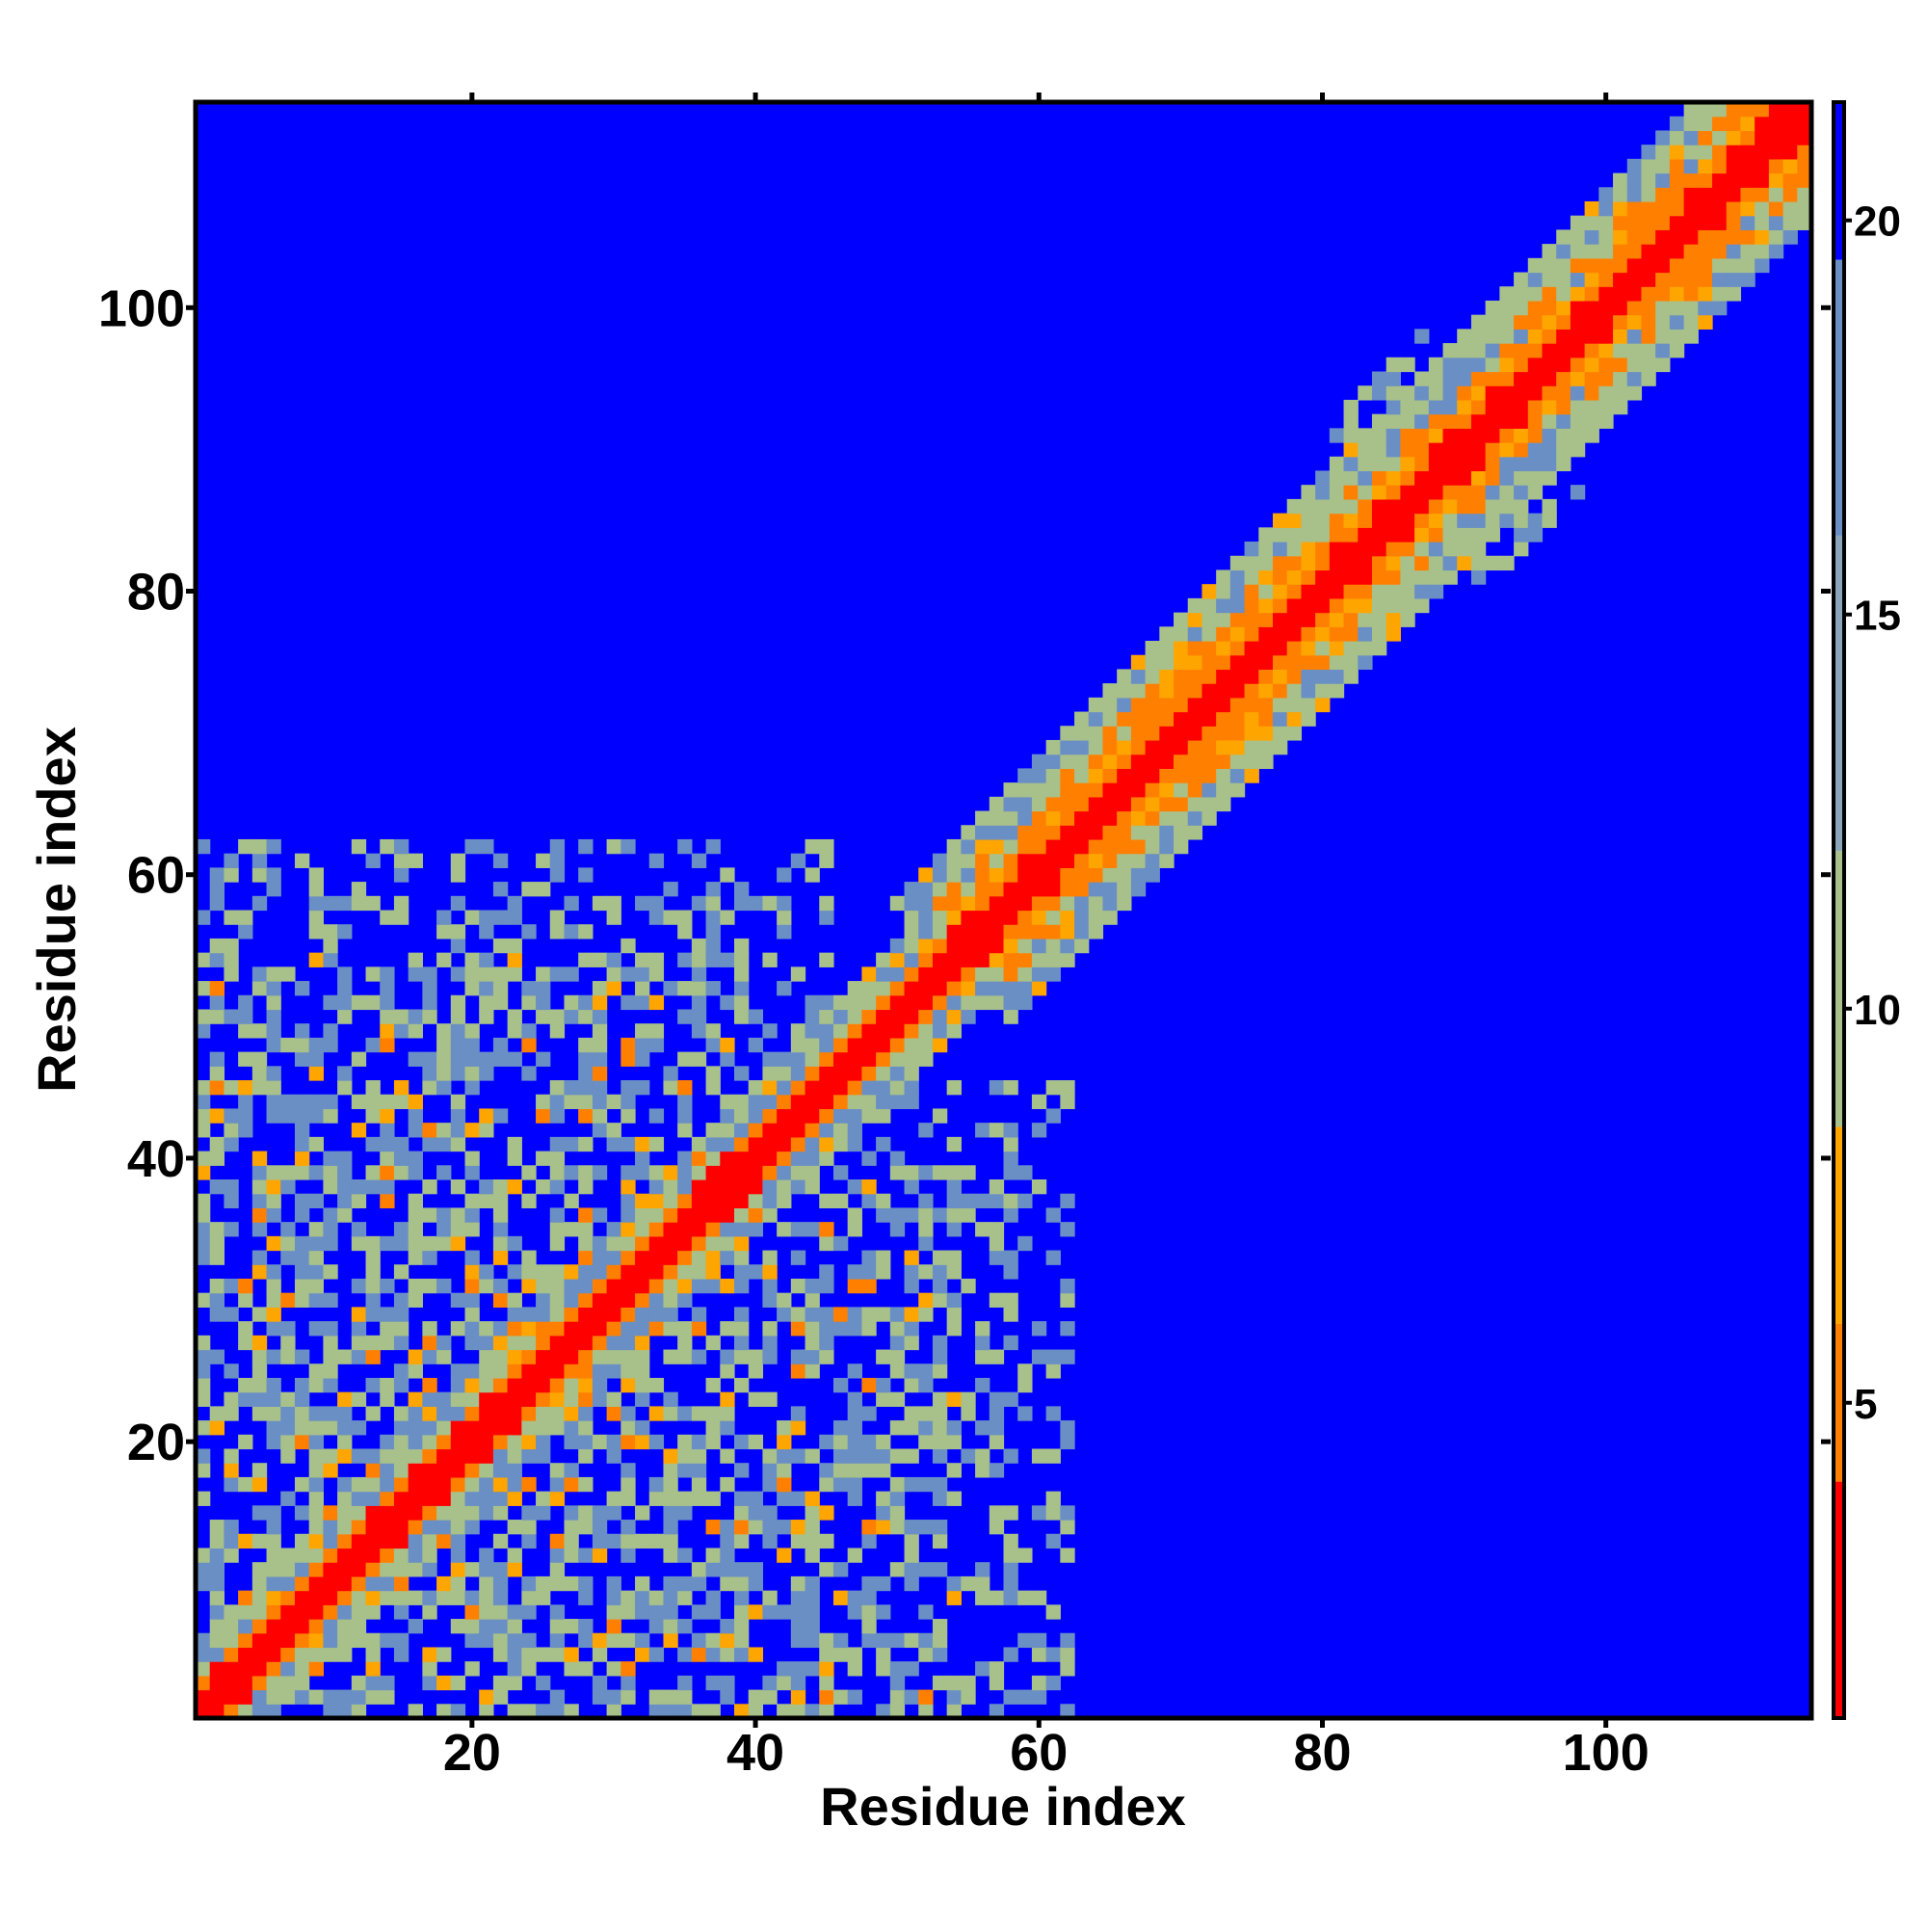 The width and height of the screenshot is (1927, 1932). What do you see at coordinates (1839, 397) in the screenshot?
I see `colorbar-segment` at bounding box center [1839, 397].